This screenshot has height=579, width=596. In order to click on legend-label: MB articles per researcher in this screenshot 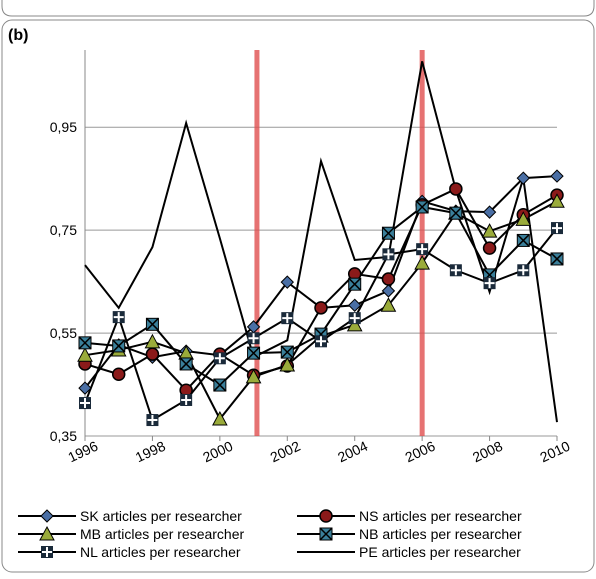, I will do `click(162, 534)`.